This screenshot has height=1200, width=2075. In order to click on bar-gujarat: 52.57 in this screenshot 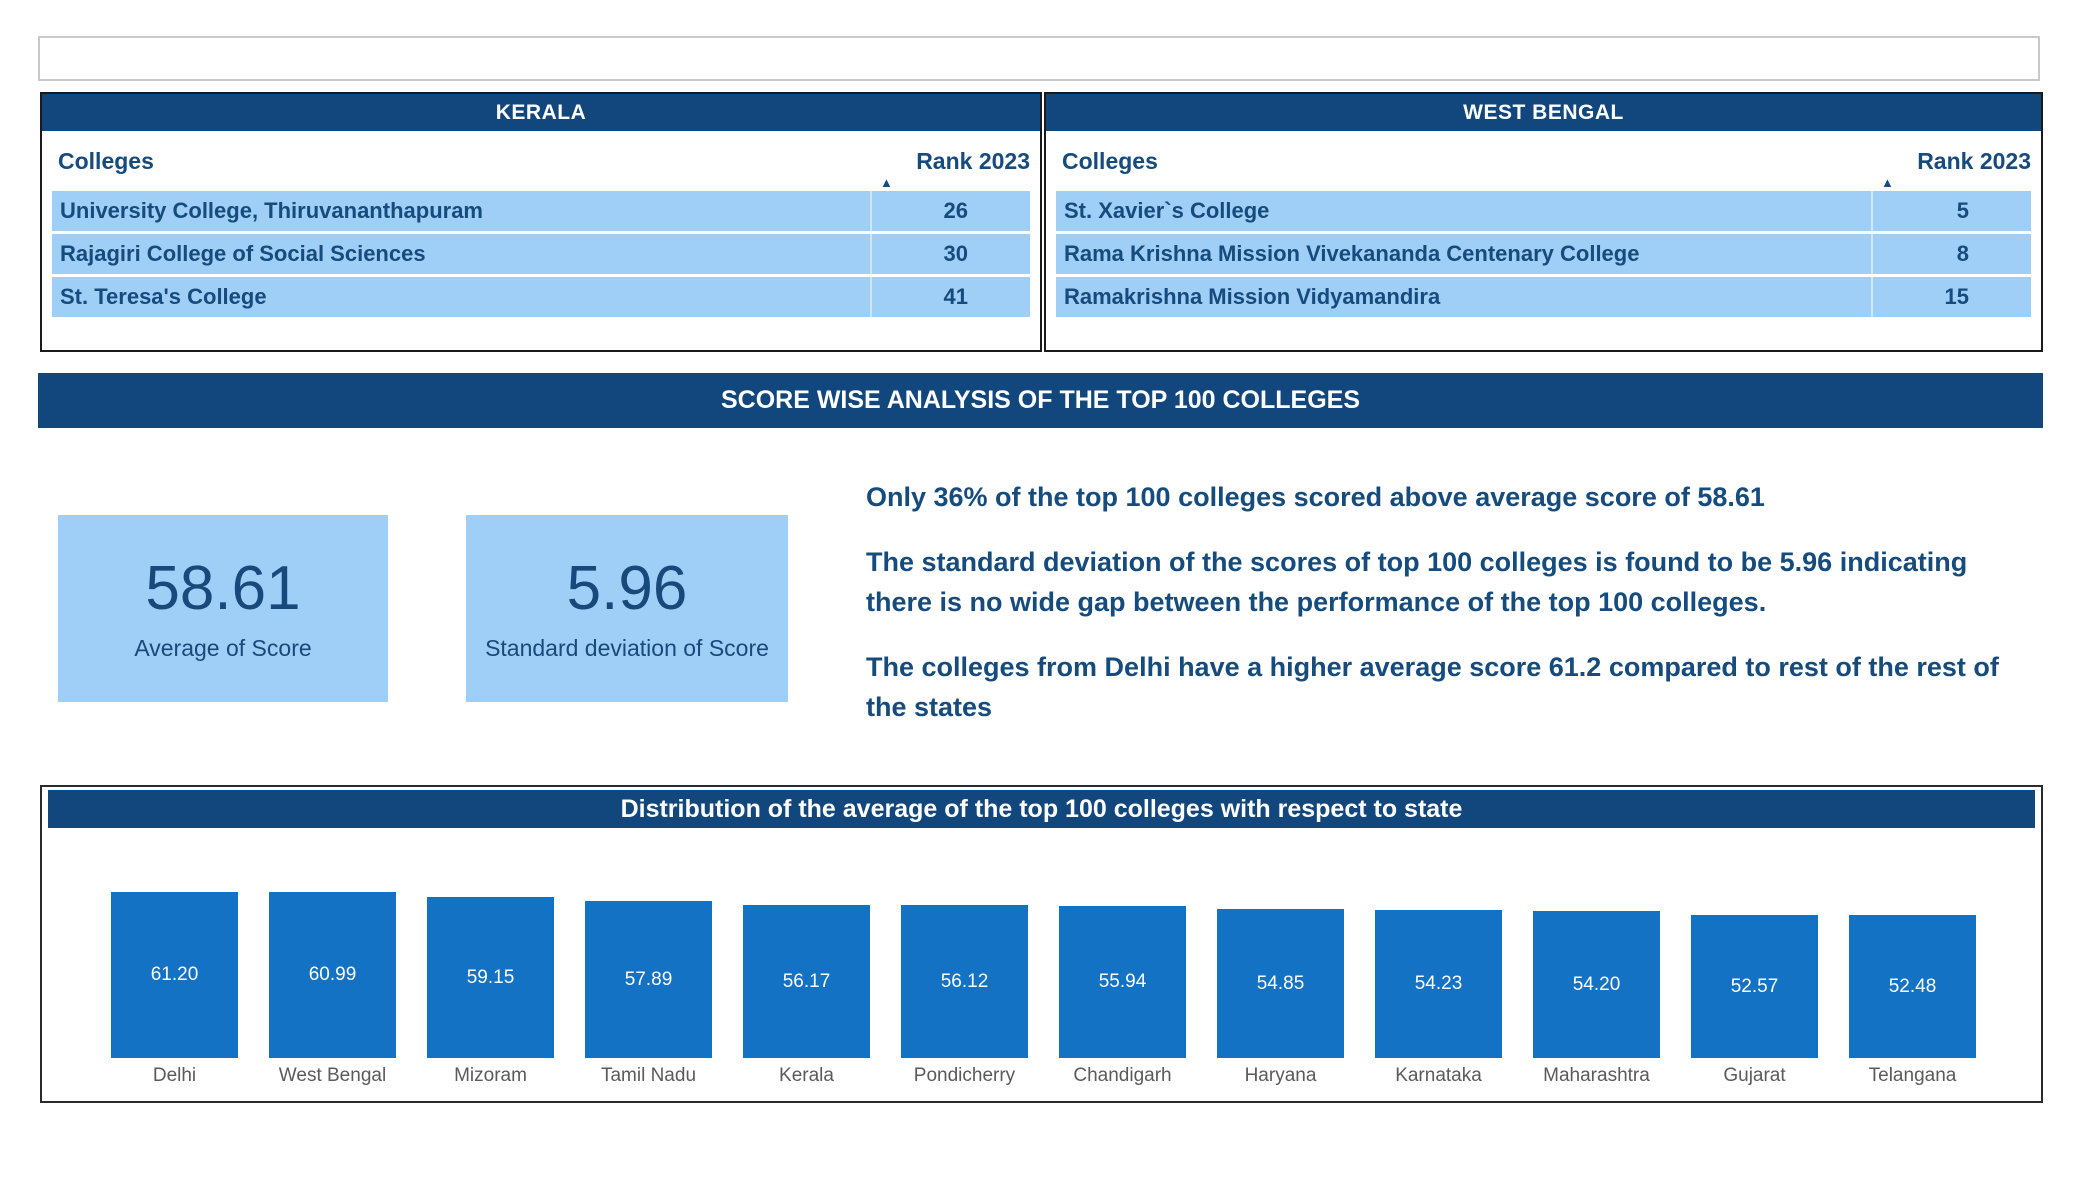, I will do `click(1754, 986)`.